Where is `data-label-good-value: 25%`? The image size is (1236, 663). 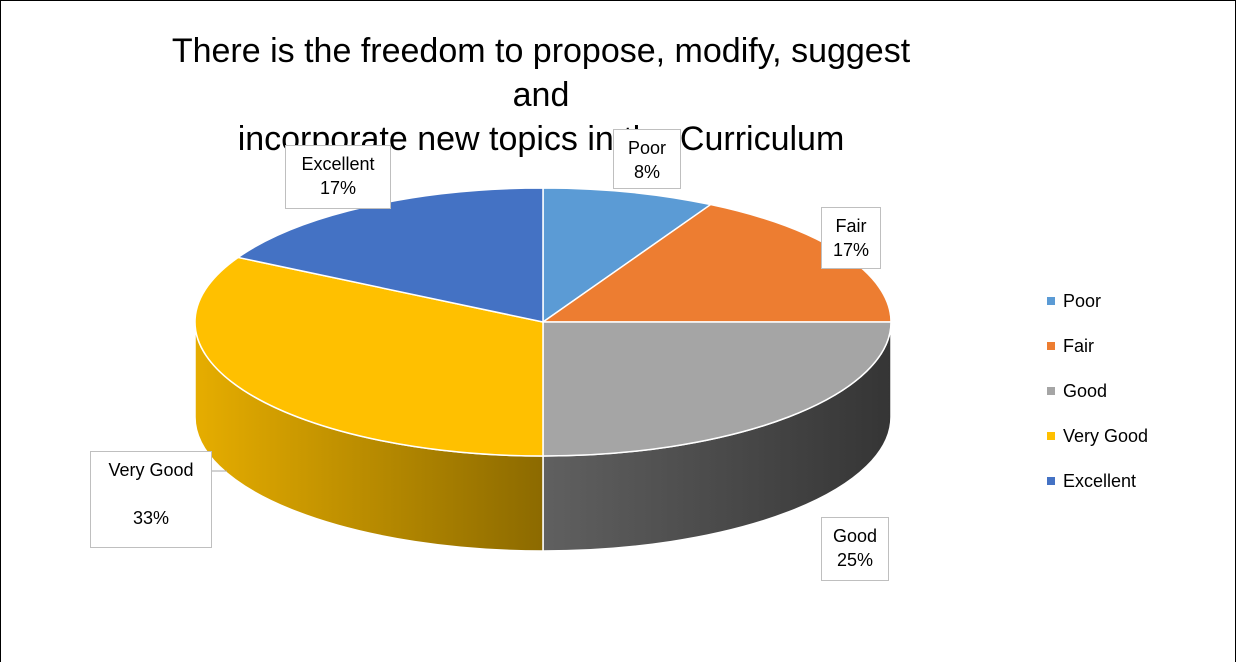 data-label-good-value: 25% is located at coordinates (855, 560).